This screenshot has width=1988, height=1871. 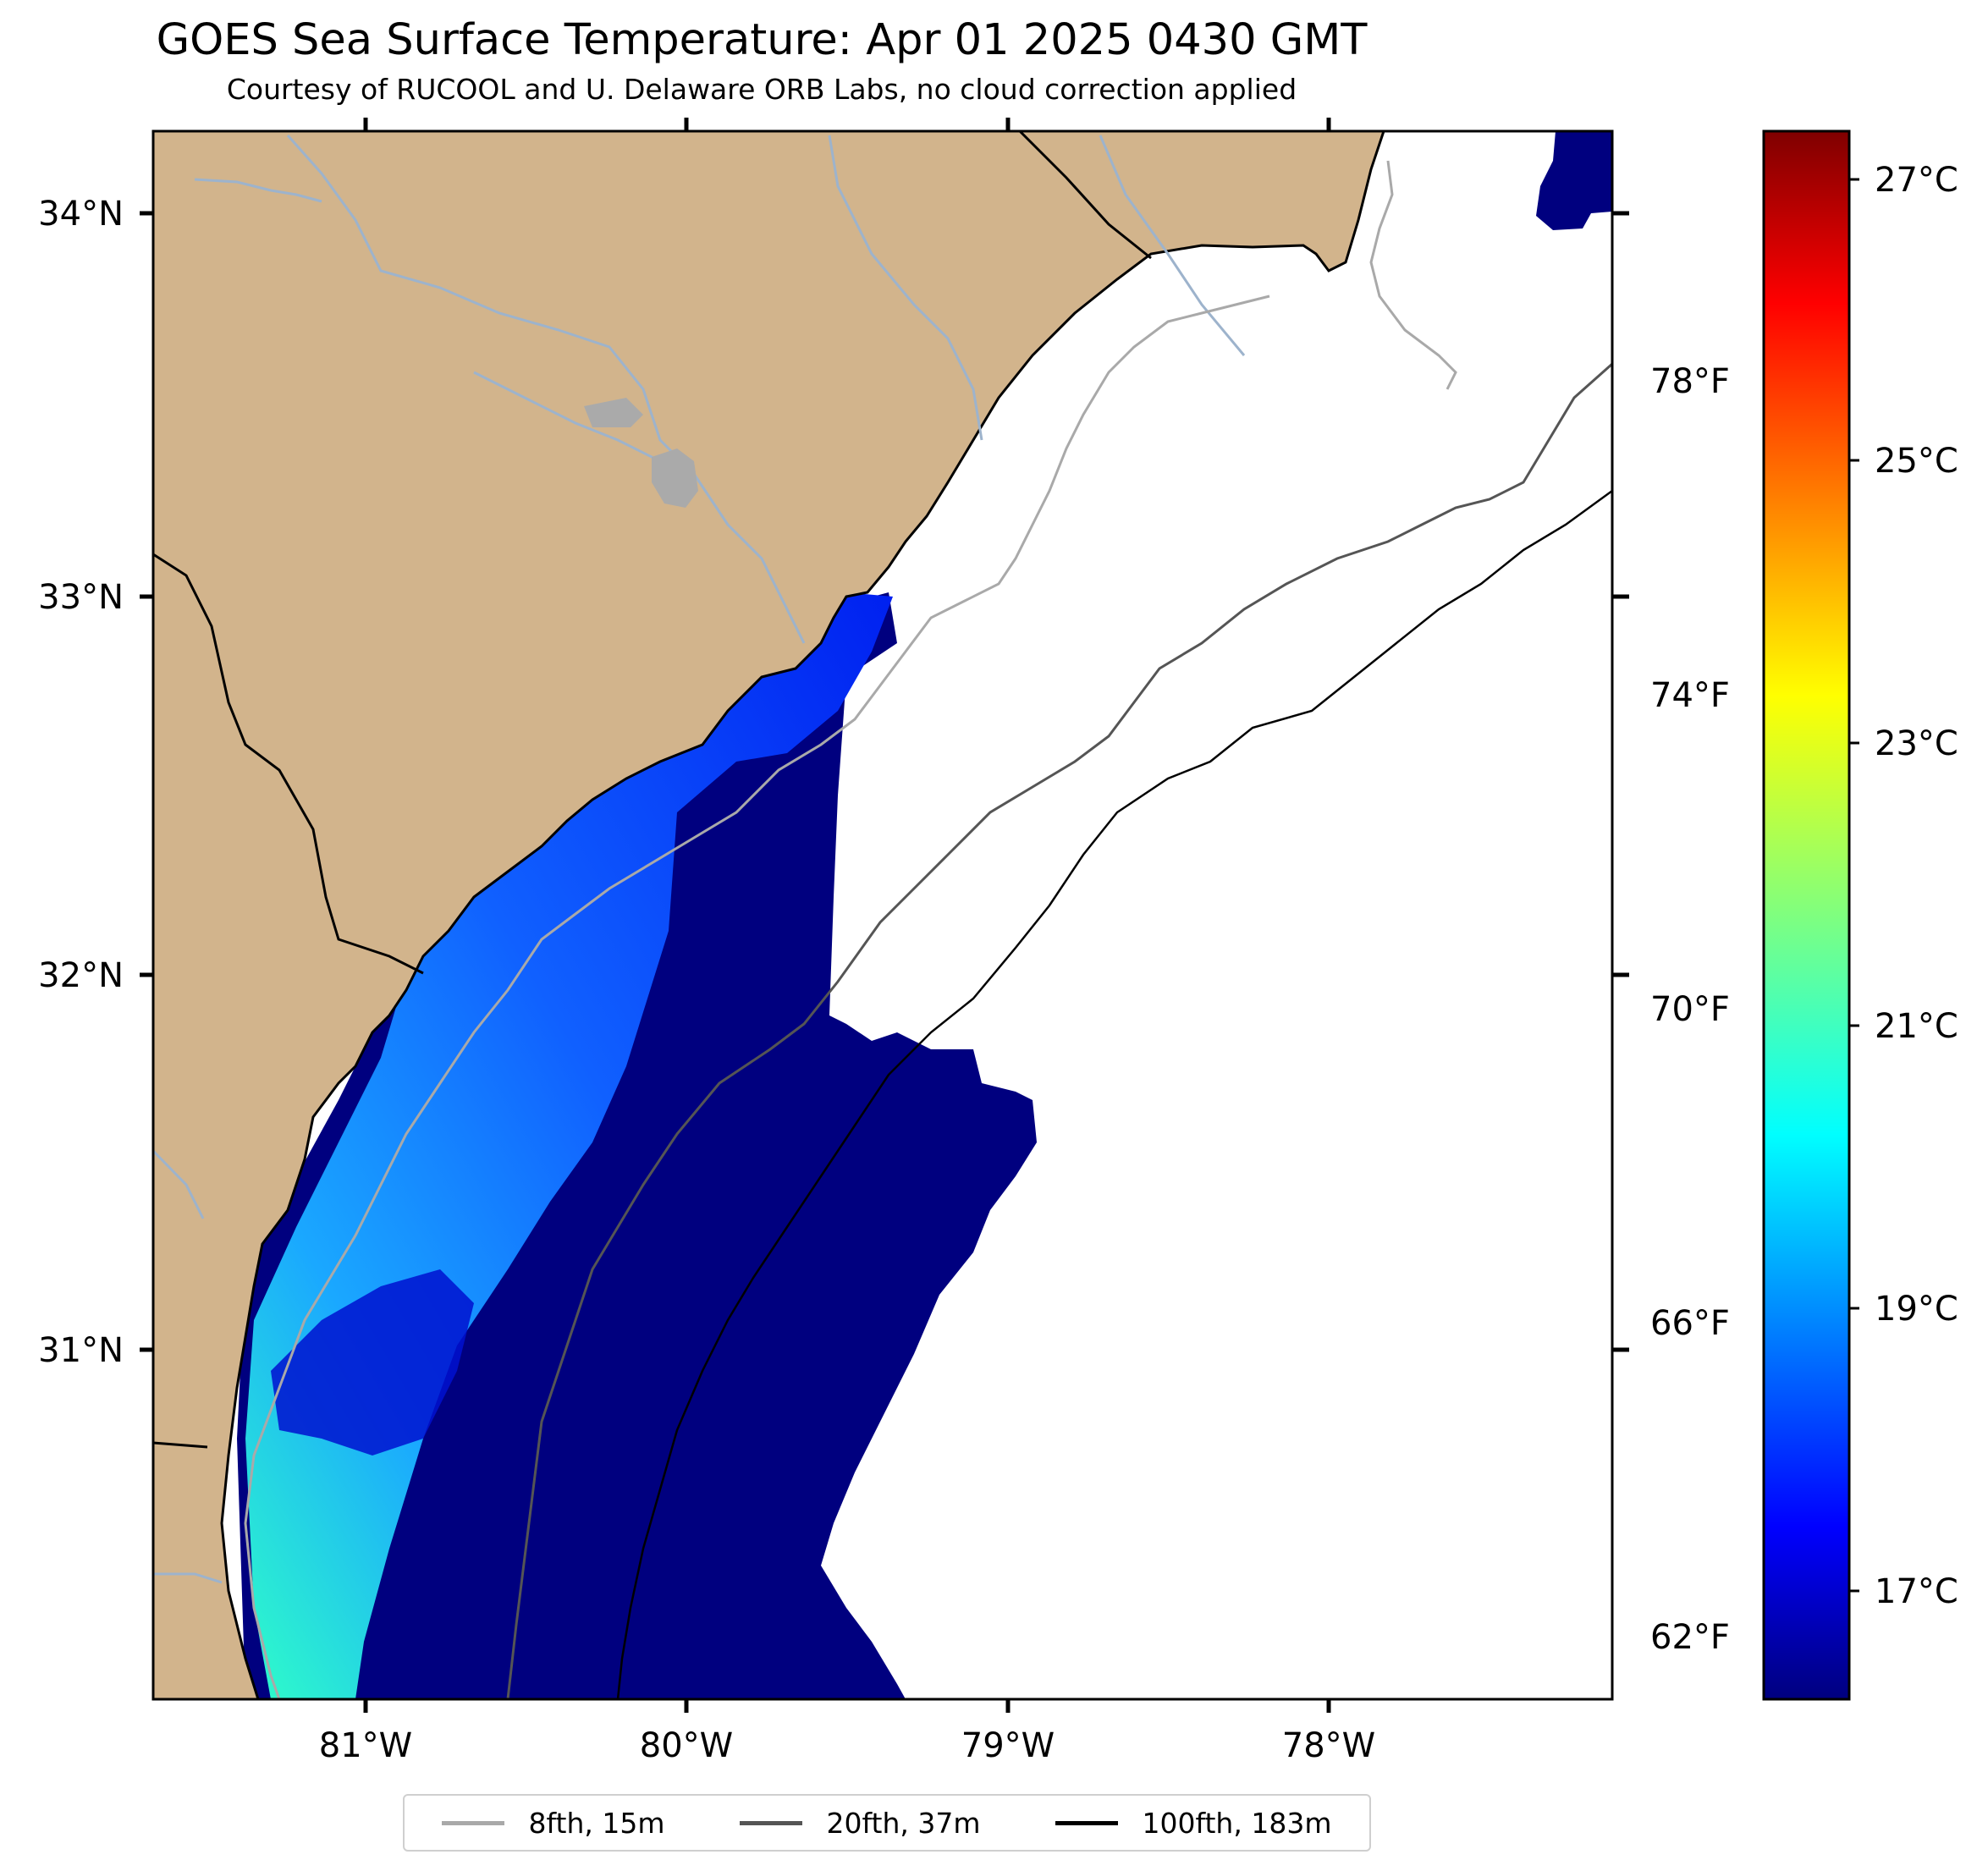 What do you see at coordinates (613, 413) in the screenshot?
I see `lake-moultrie` at bounding box center [613, 413].